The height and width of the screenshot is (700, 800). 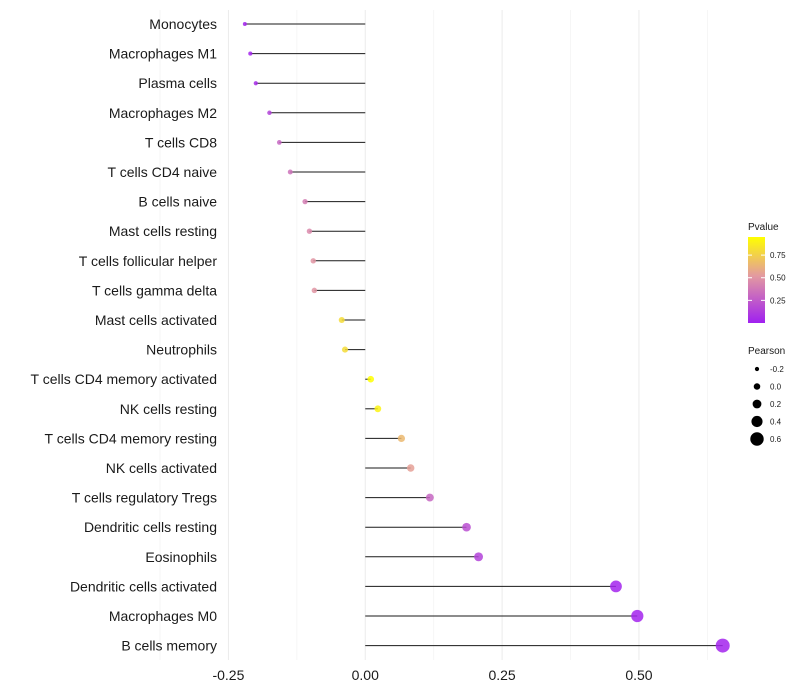 What do you see at coordinates (154, 290) in the screenshot?
I see `category-label: T cells gamma delta` at bounding box center [154, 290].